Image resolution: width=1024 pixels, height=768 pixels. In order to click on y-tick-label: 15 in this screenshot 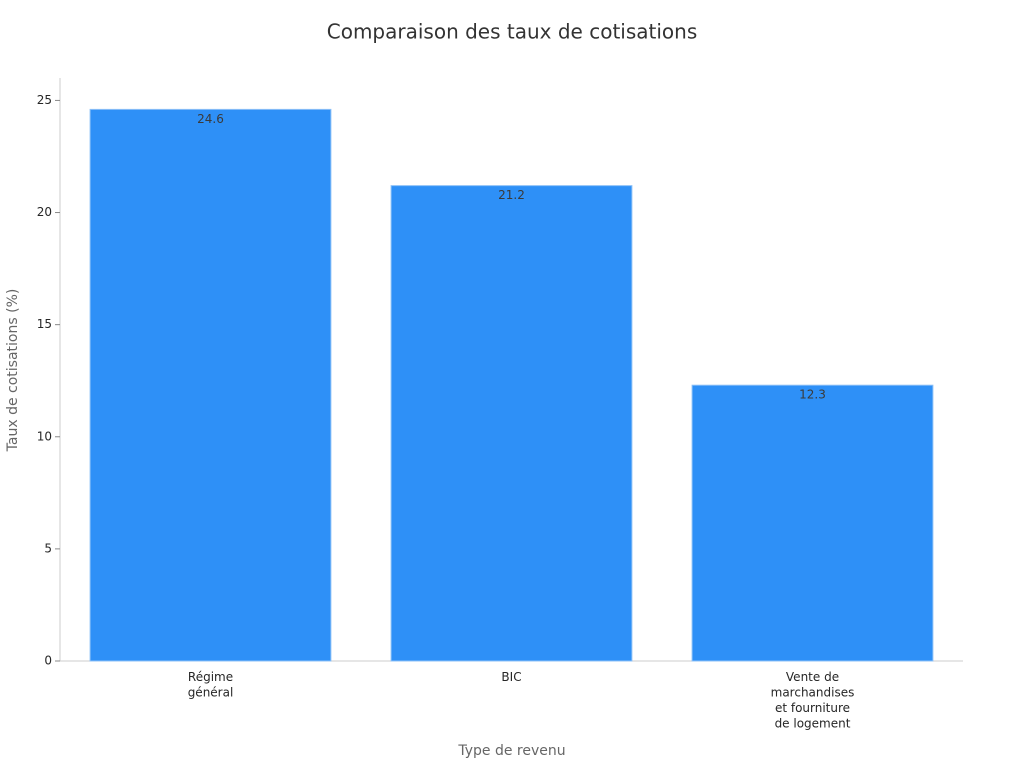, I will do `click(44, 324)`.